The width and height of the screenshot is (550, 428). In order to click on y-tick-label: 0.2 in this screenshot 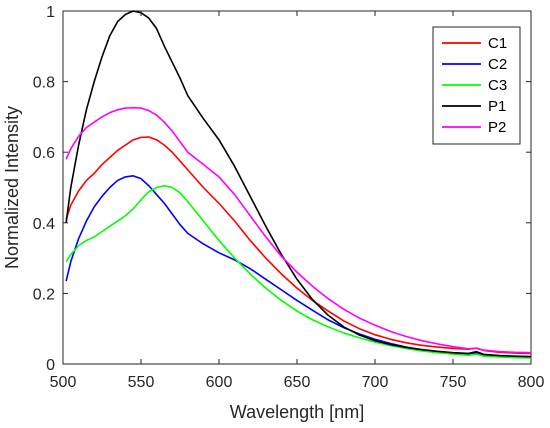, I will do `click(44, 294)`.